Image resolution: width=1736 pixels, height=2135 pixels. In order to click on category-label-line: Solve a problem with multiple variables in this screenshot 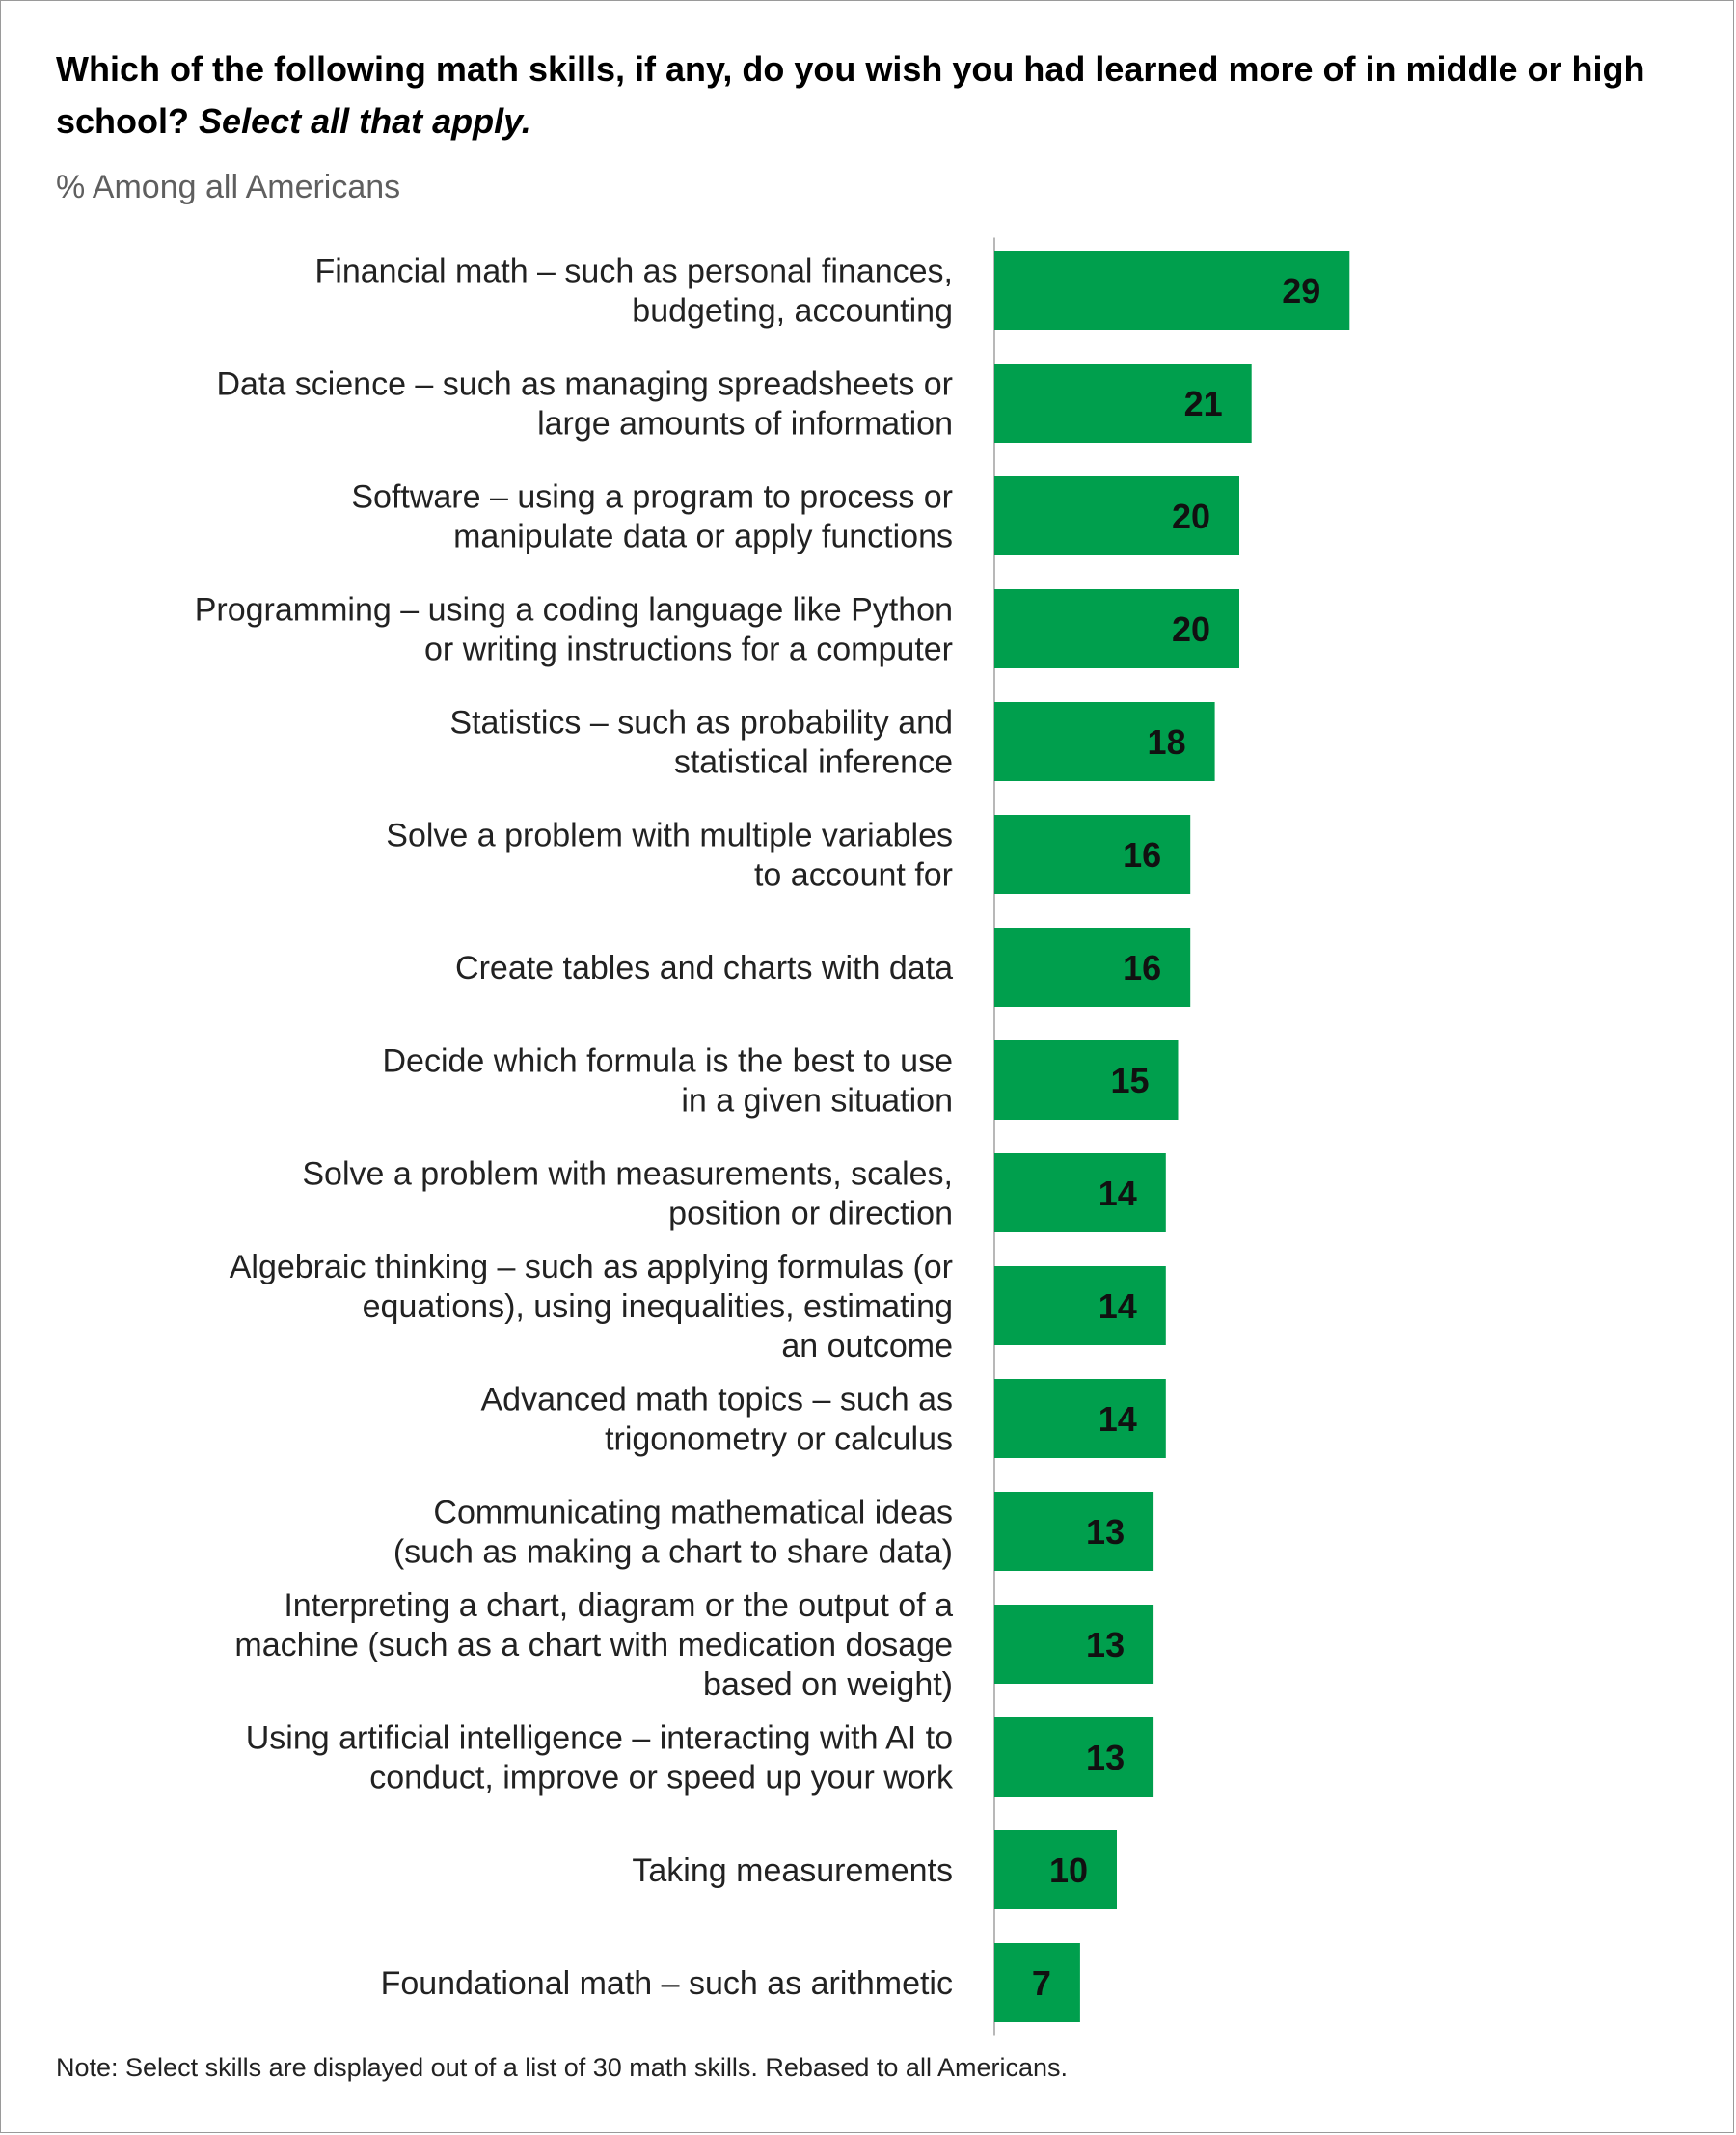, I will do `click(670, 836)`.